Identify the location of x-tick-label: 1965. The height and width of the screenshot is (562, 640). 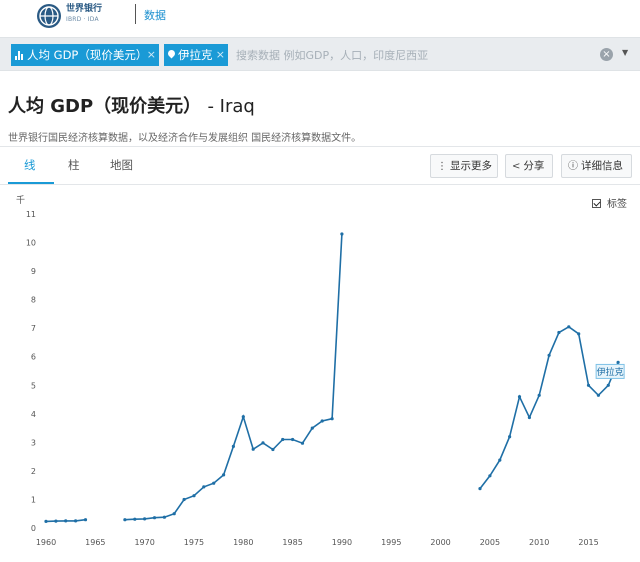
(95, 542).